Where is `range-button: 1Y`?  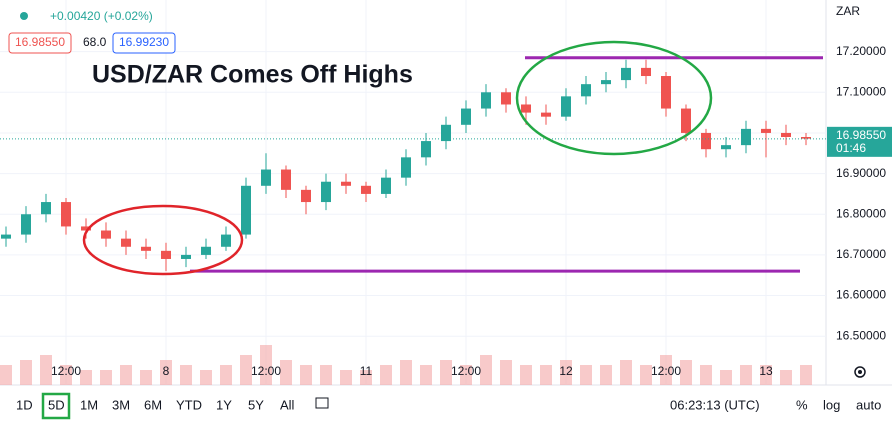
range-button: 1Y is located at coordinates (224, 404).